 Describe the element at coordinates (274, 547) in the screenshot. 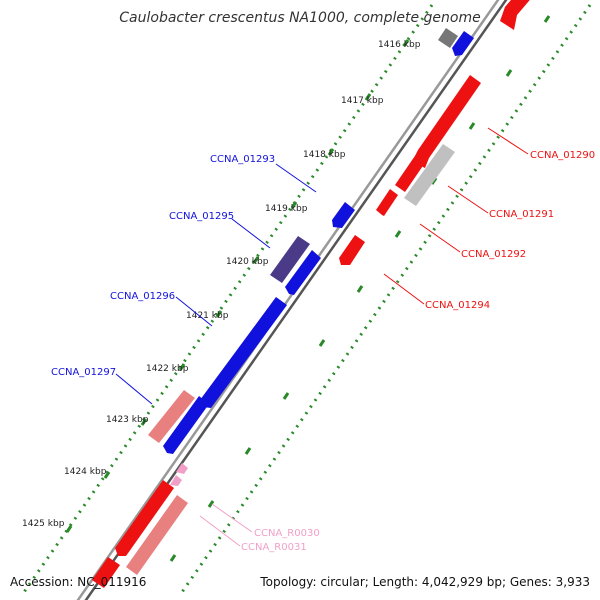

I see `feature-label-ccna-r0031: CCNA_R0031` at that location.